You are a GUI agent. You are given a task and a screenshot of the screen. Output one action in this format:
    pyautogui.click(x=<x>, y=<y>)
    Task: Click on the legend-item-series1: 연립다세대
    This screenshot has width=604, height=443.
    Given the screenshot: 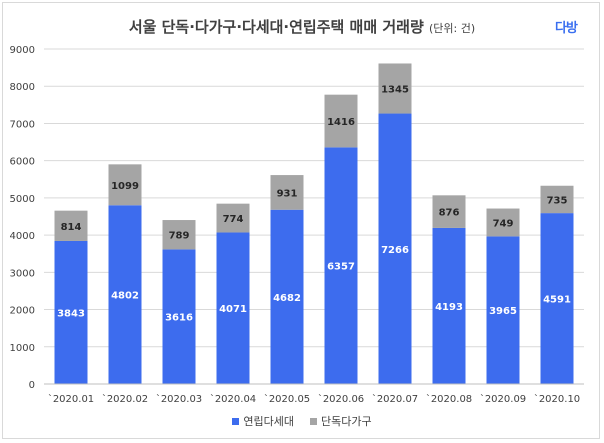 What is the action you would take?
    pyautogui.click(x=263, y=421)
    